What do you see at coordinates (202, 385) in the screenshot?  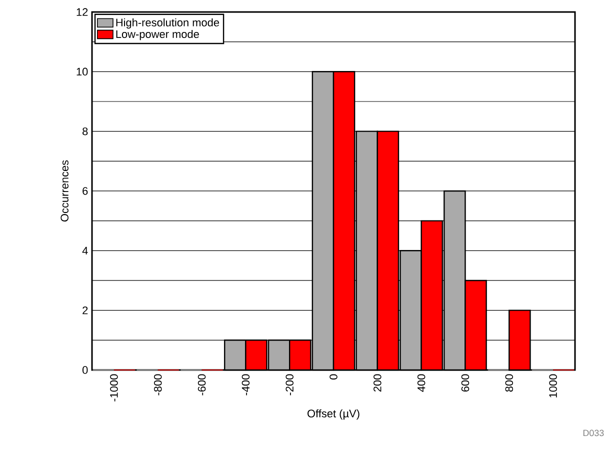 I see `x-tick-label: -600` at bounding box center [202, 385].